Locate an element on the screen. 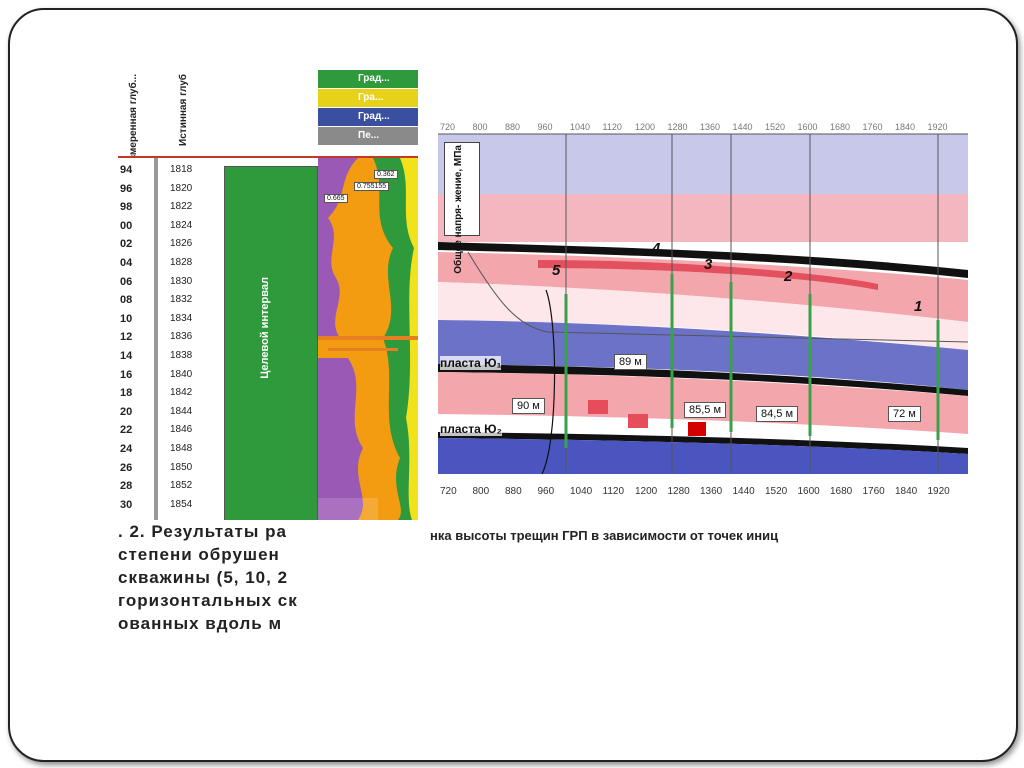 The image size is (1024, 768). bottom-axis-tick: 1760 is located at coordinates (873, 491).